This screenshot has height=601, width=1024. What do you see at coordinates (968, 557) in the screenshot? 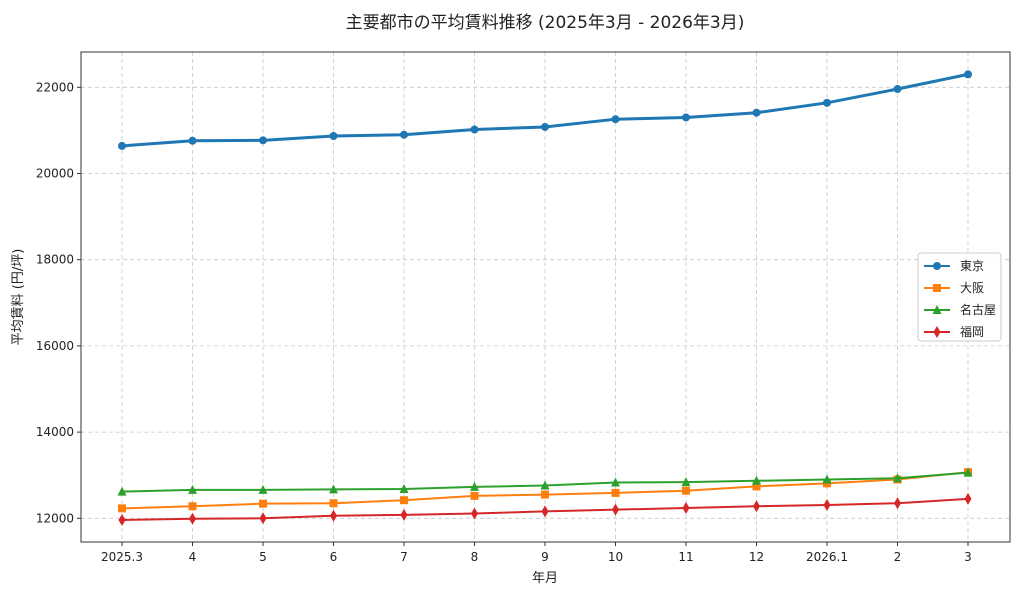
I see `x-tick-label: 3` at bounding box center [968, 557].